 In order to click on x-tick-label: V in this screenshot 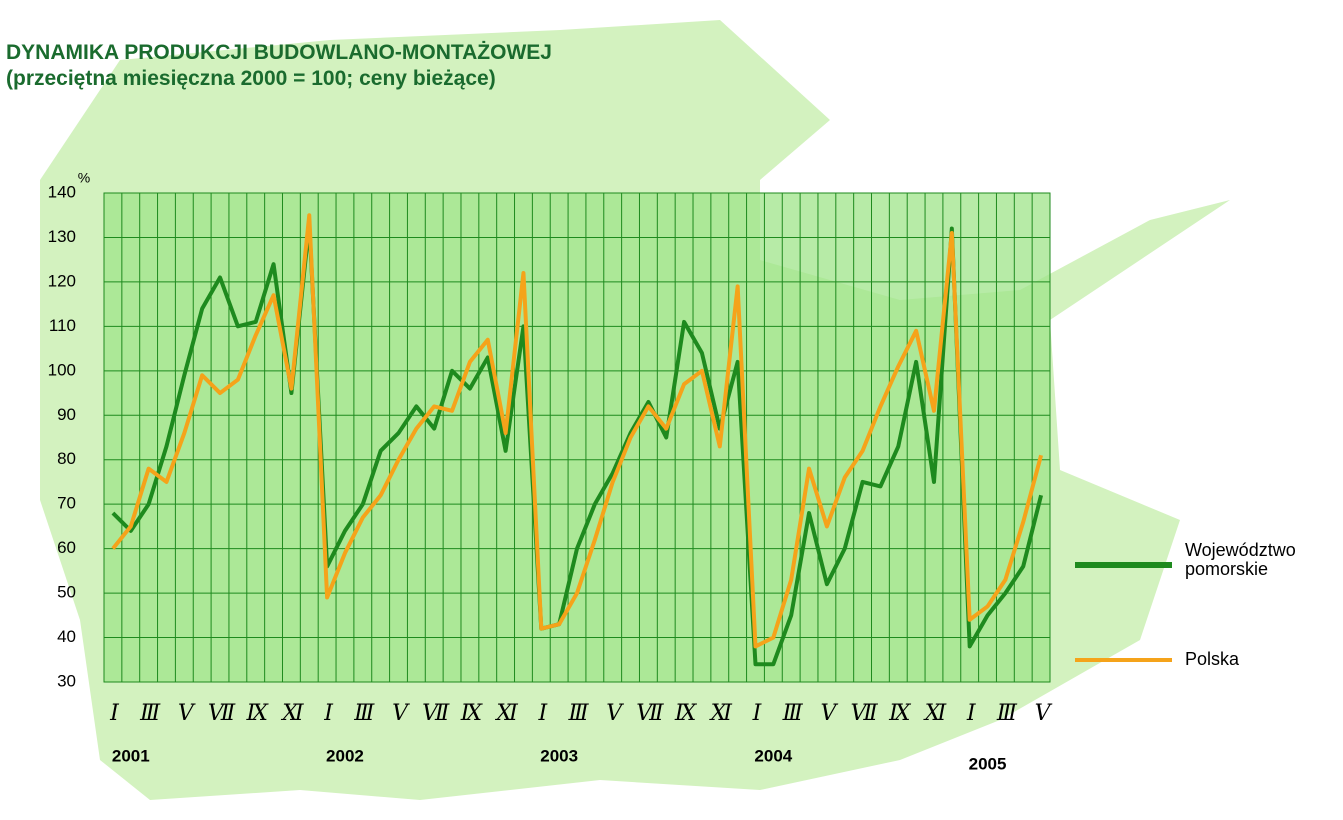, I will do `click(1044, 713)`.